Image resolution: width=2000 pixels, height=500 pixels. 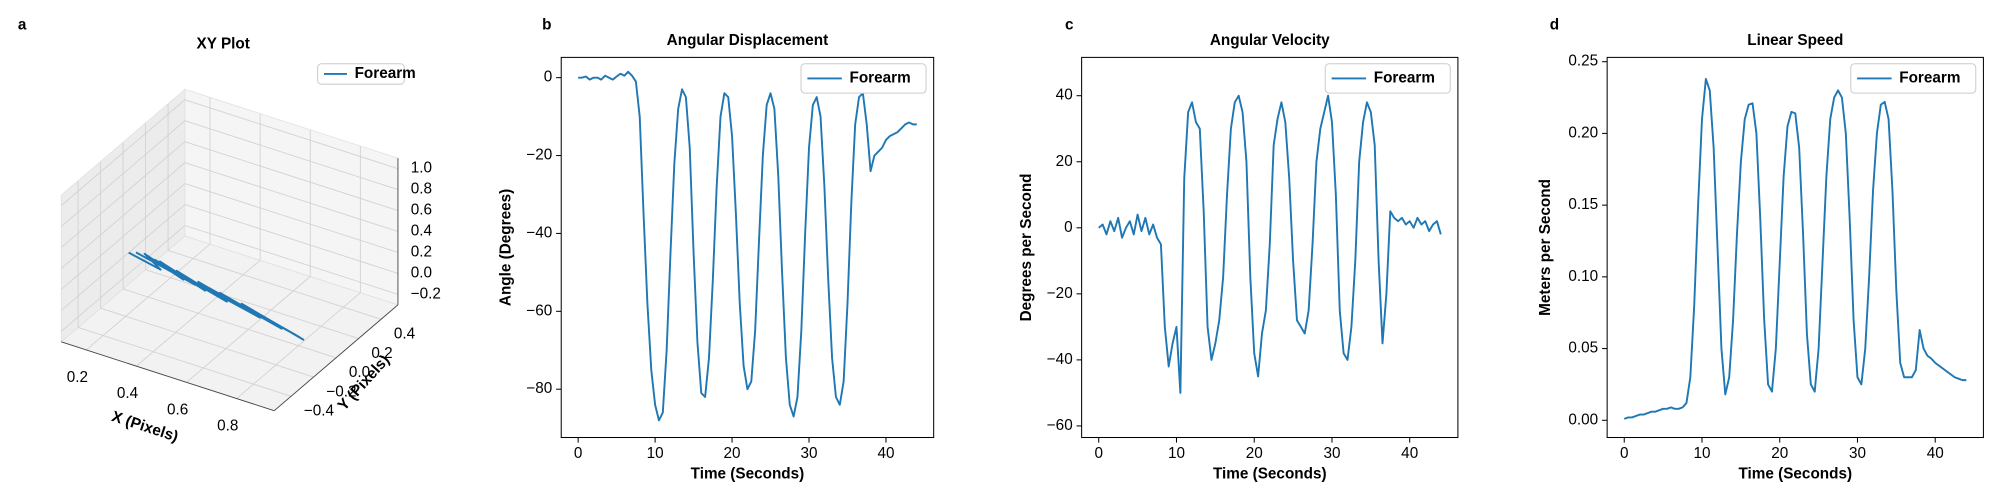 I want to click on x-tick-label: 0.4, so click(x=128, y=393).